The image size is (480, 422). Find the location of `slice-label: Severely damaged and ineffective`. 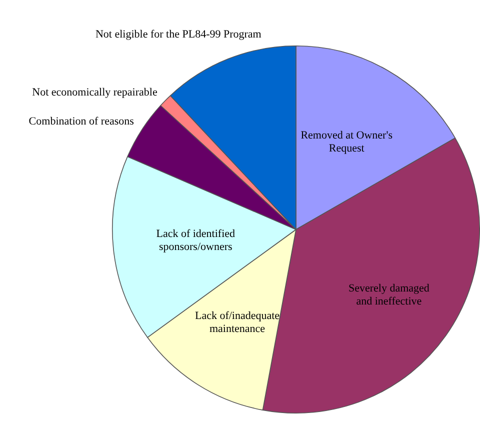

slice-label: Severely damaged and ineffective is located at coordinates (389, 295).